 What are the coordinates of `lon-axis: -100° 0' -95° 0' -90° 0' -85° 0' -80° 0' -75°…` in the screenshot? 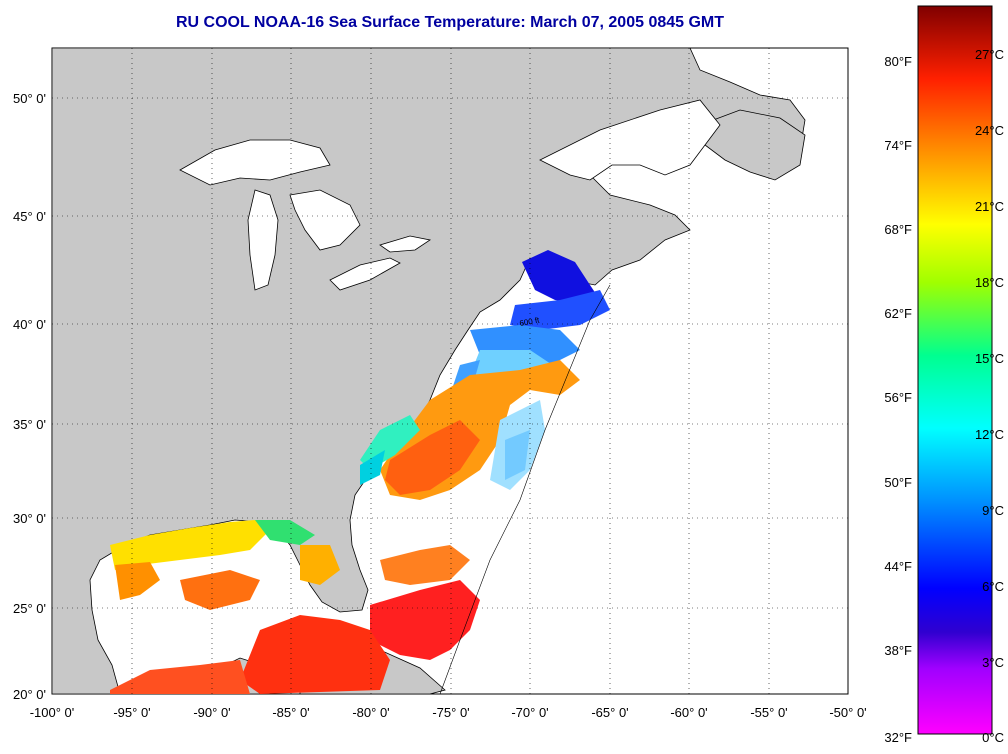 It's located at (448, 712).